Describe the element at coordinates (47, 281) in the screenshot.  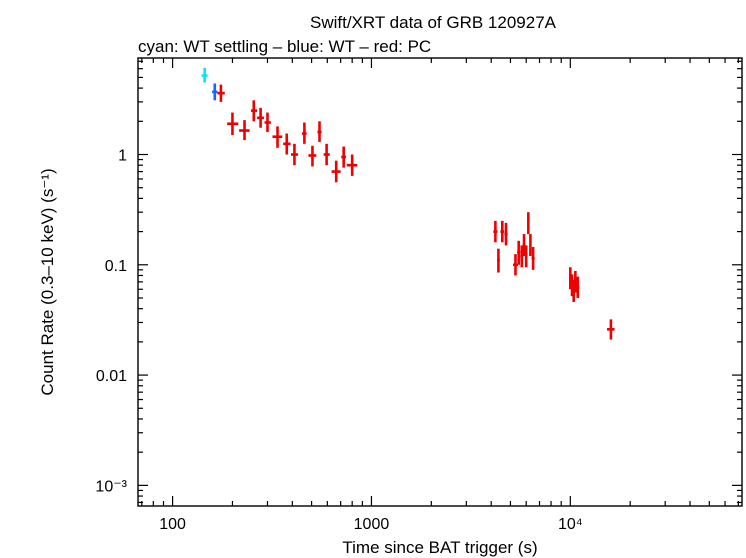
I see `y-axis-label: Count Rate (0.3–10 keV) (s⁻¹)` at that location.